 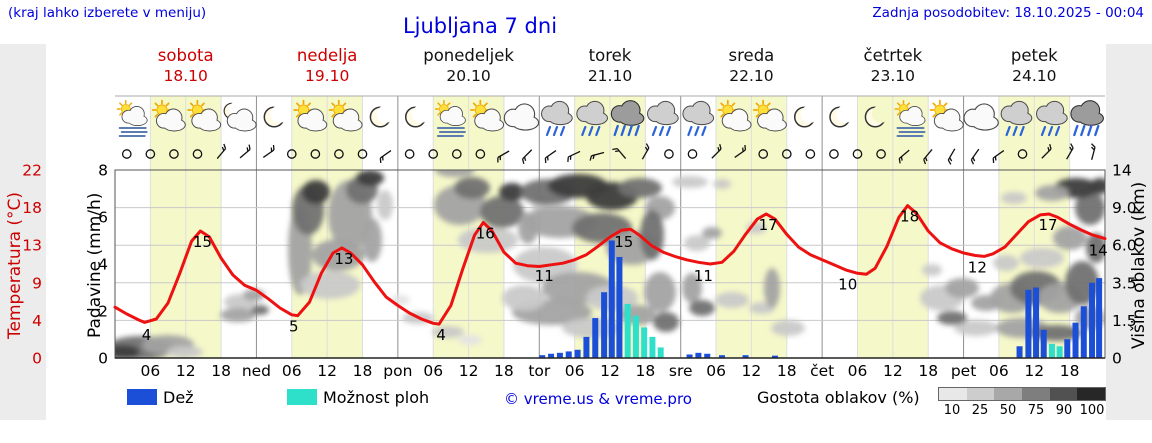 I want to click on svg-text: 10, so click(x=847, y=284).